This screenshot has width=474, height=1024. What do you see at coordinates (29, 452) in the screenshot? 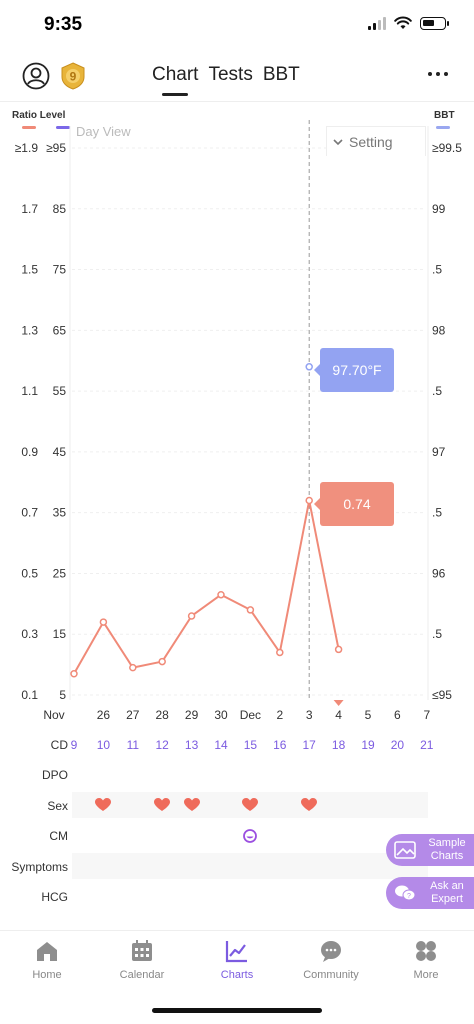
I see `ratio-tick-label: 0.9` at bounding box center [29, 452].